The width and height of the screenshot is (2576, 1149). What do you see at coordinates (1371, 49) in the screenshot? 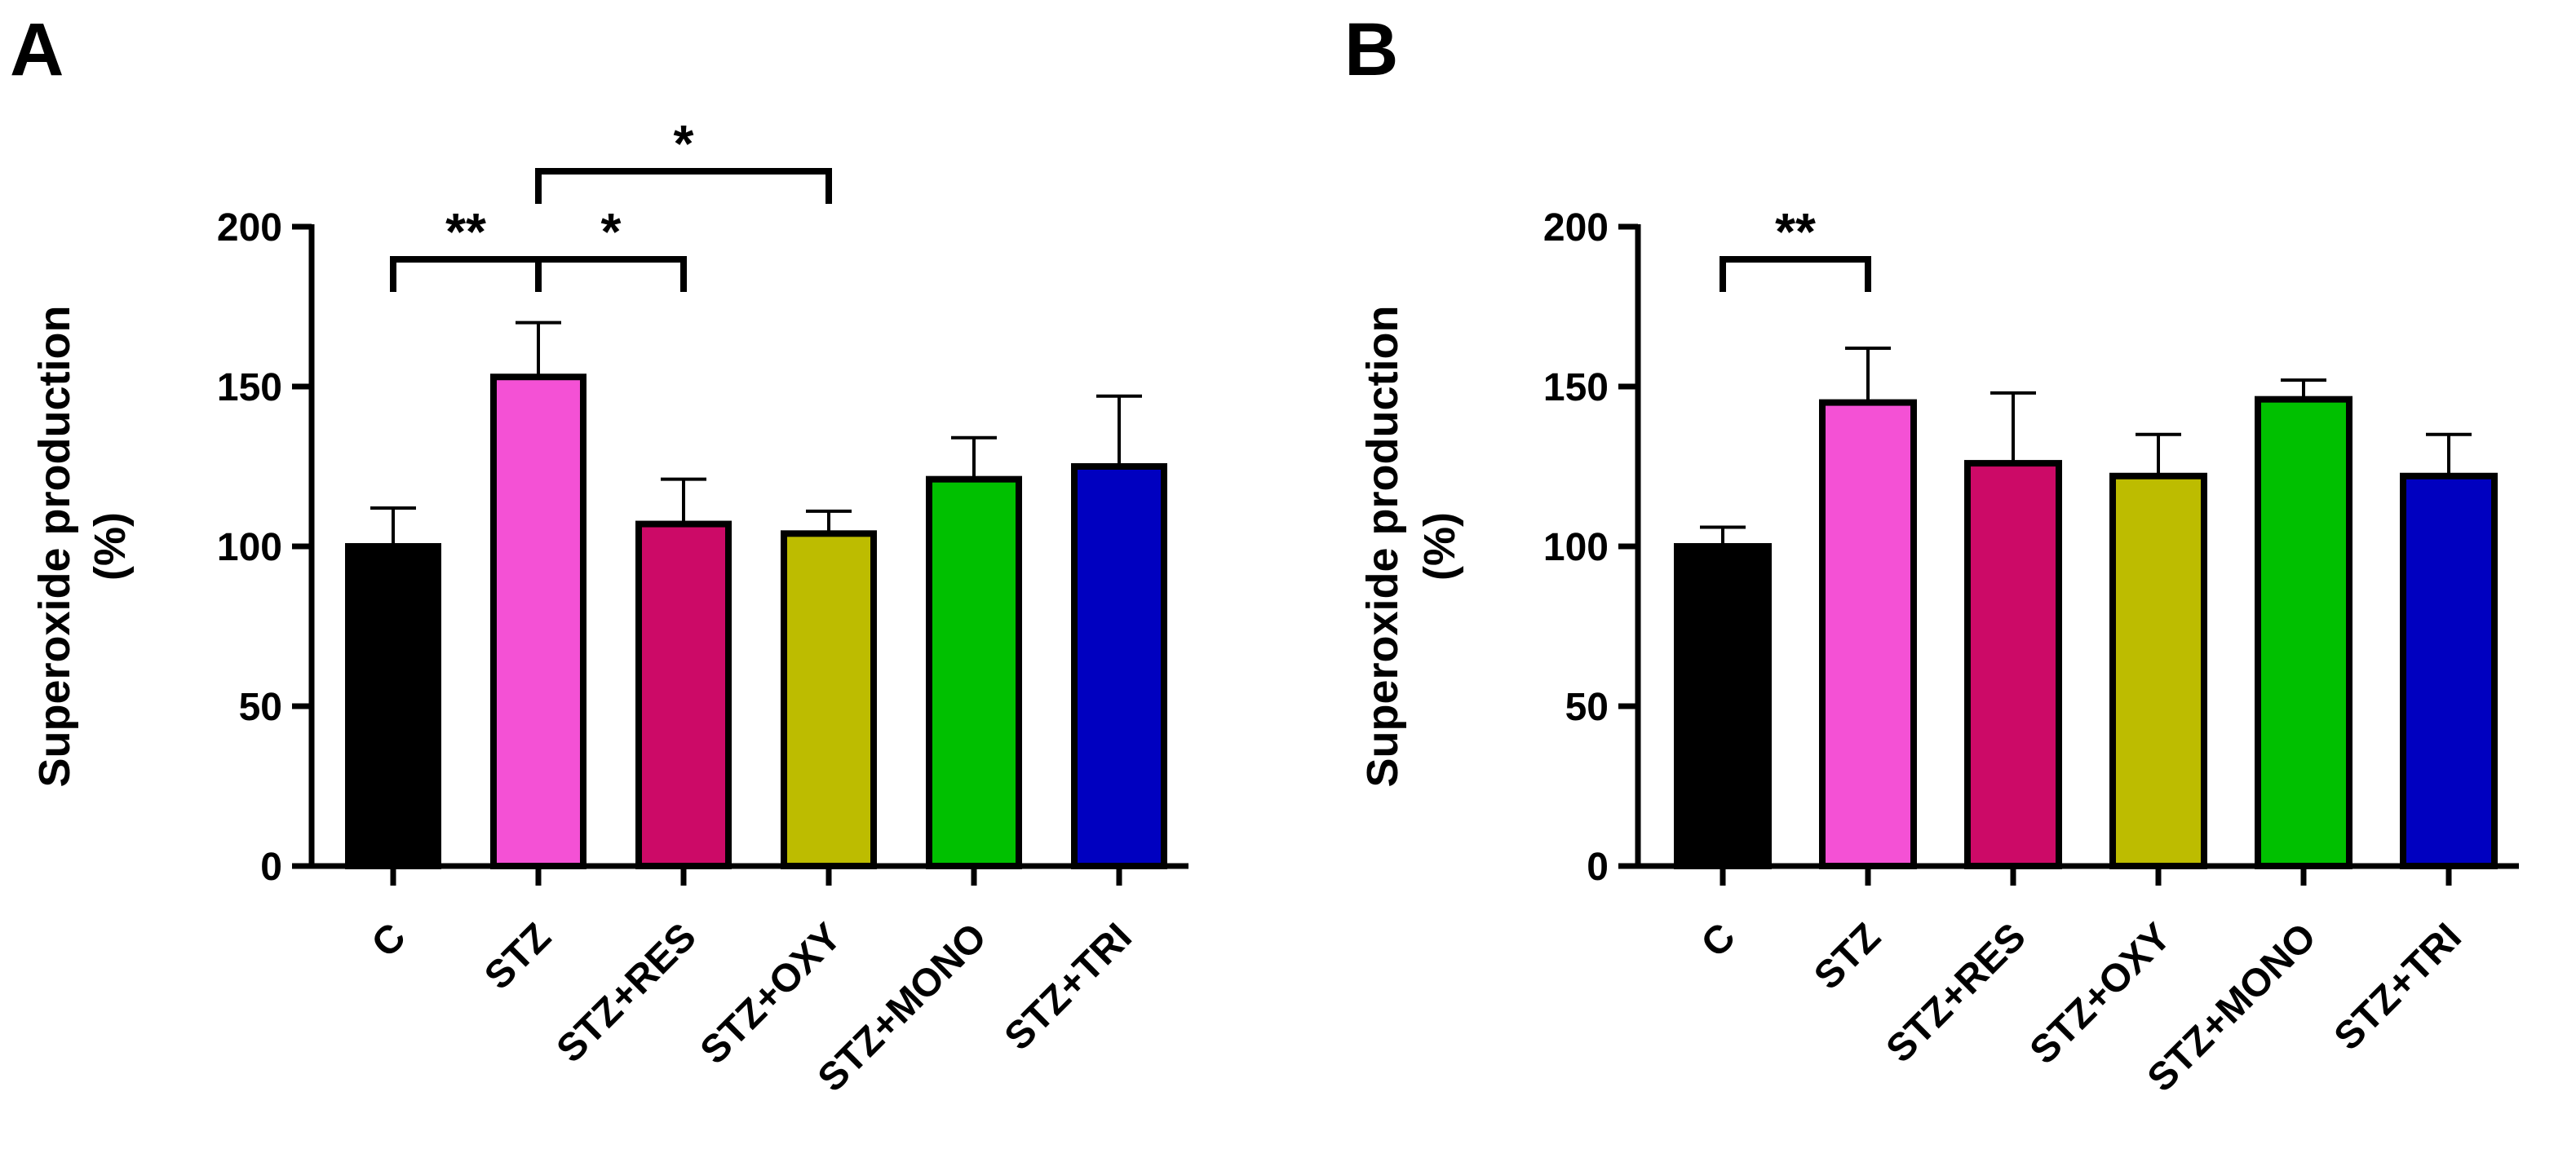
I see `panel-letter: B` at bounding box center [1371, 49].